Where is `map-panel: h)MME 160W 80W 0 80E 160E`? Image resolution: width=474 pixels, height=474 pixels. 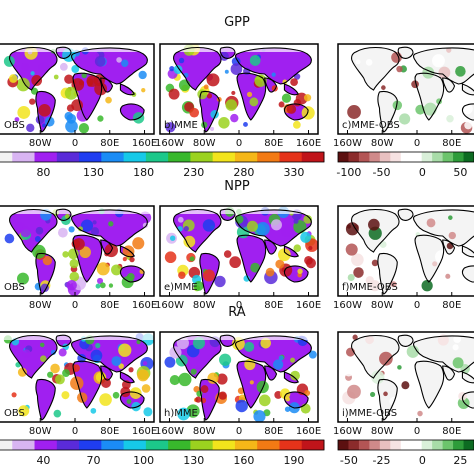
map-panel: h)MME 160W 80W 0 80E 160E is located at coordinates (238, 384).